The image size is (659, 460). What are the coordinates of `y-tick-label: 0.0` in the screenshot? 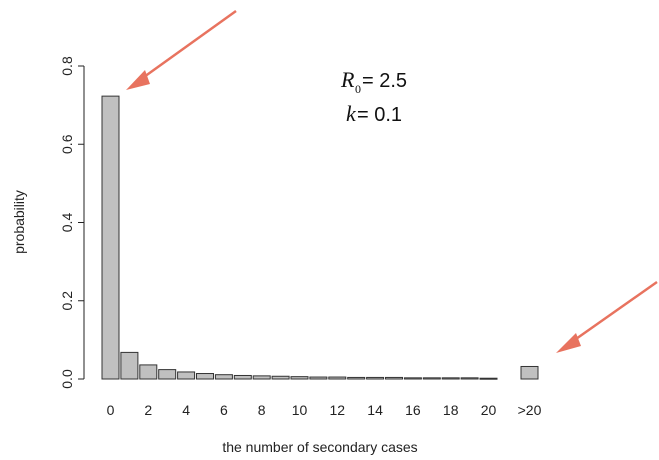 It's located at (67, 379).